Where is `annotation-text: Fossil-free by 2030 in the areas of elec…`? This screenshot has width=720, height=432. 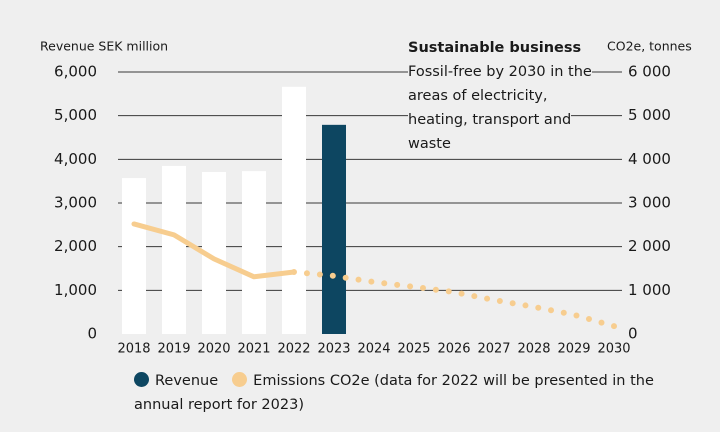 annotation-text: Fossil-free by 2030 in the areas of elec… is located at coordinates (500, 108).